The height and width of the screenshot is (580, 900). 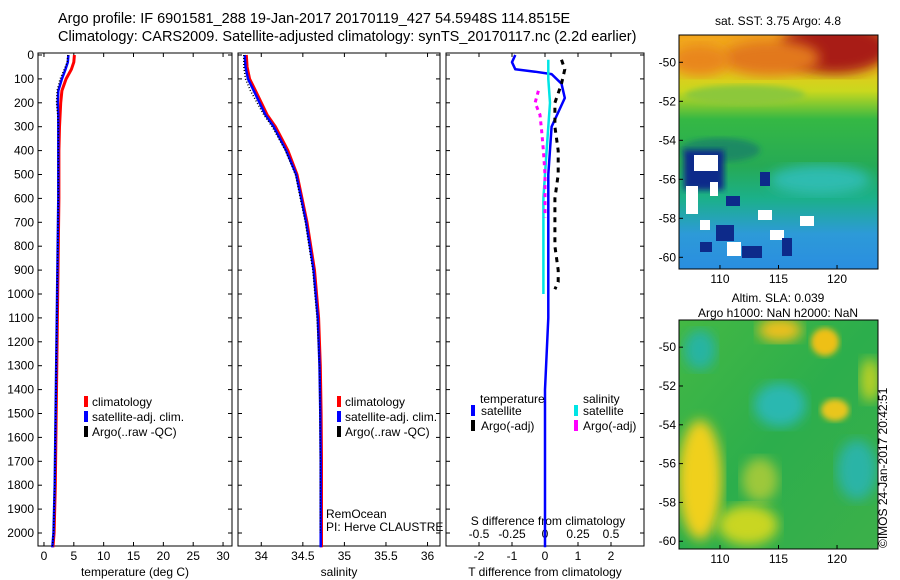 I want to click on y-tick-label: 300, so click(x=24, y=127).